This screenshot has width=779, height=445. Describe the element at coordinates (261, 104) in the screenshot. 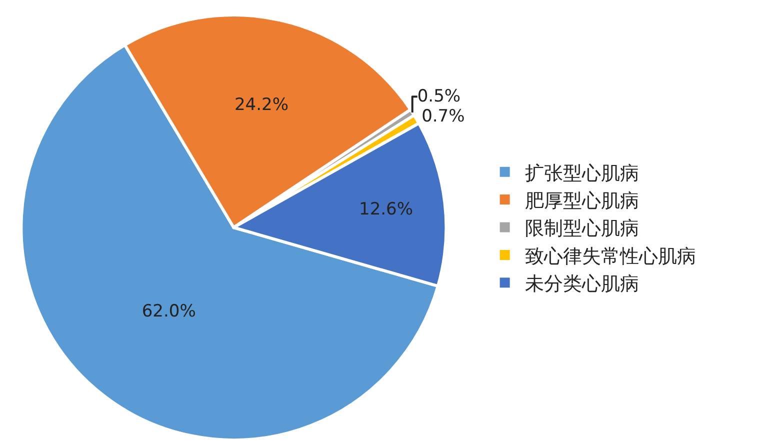

I see `data-label: 24.2%` at that location.